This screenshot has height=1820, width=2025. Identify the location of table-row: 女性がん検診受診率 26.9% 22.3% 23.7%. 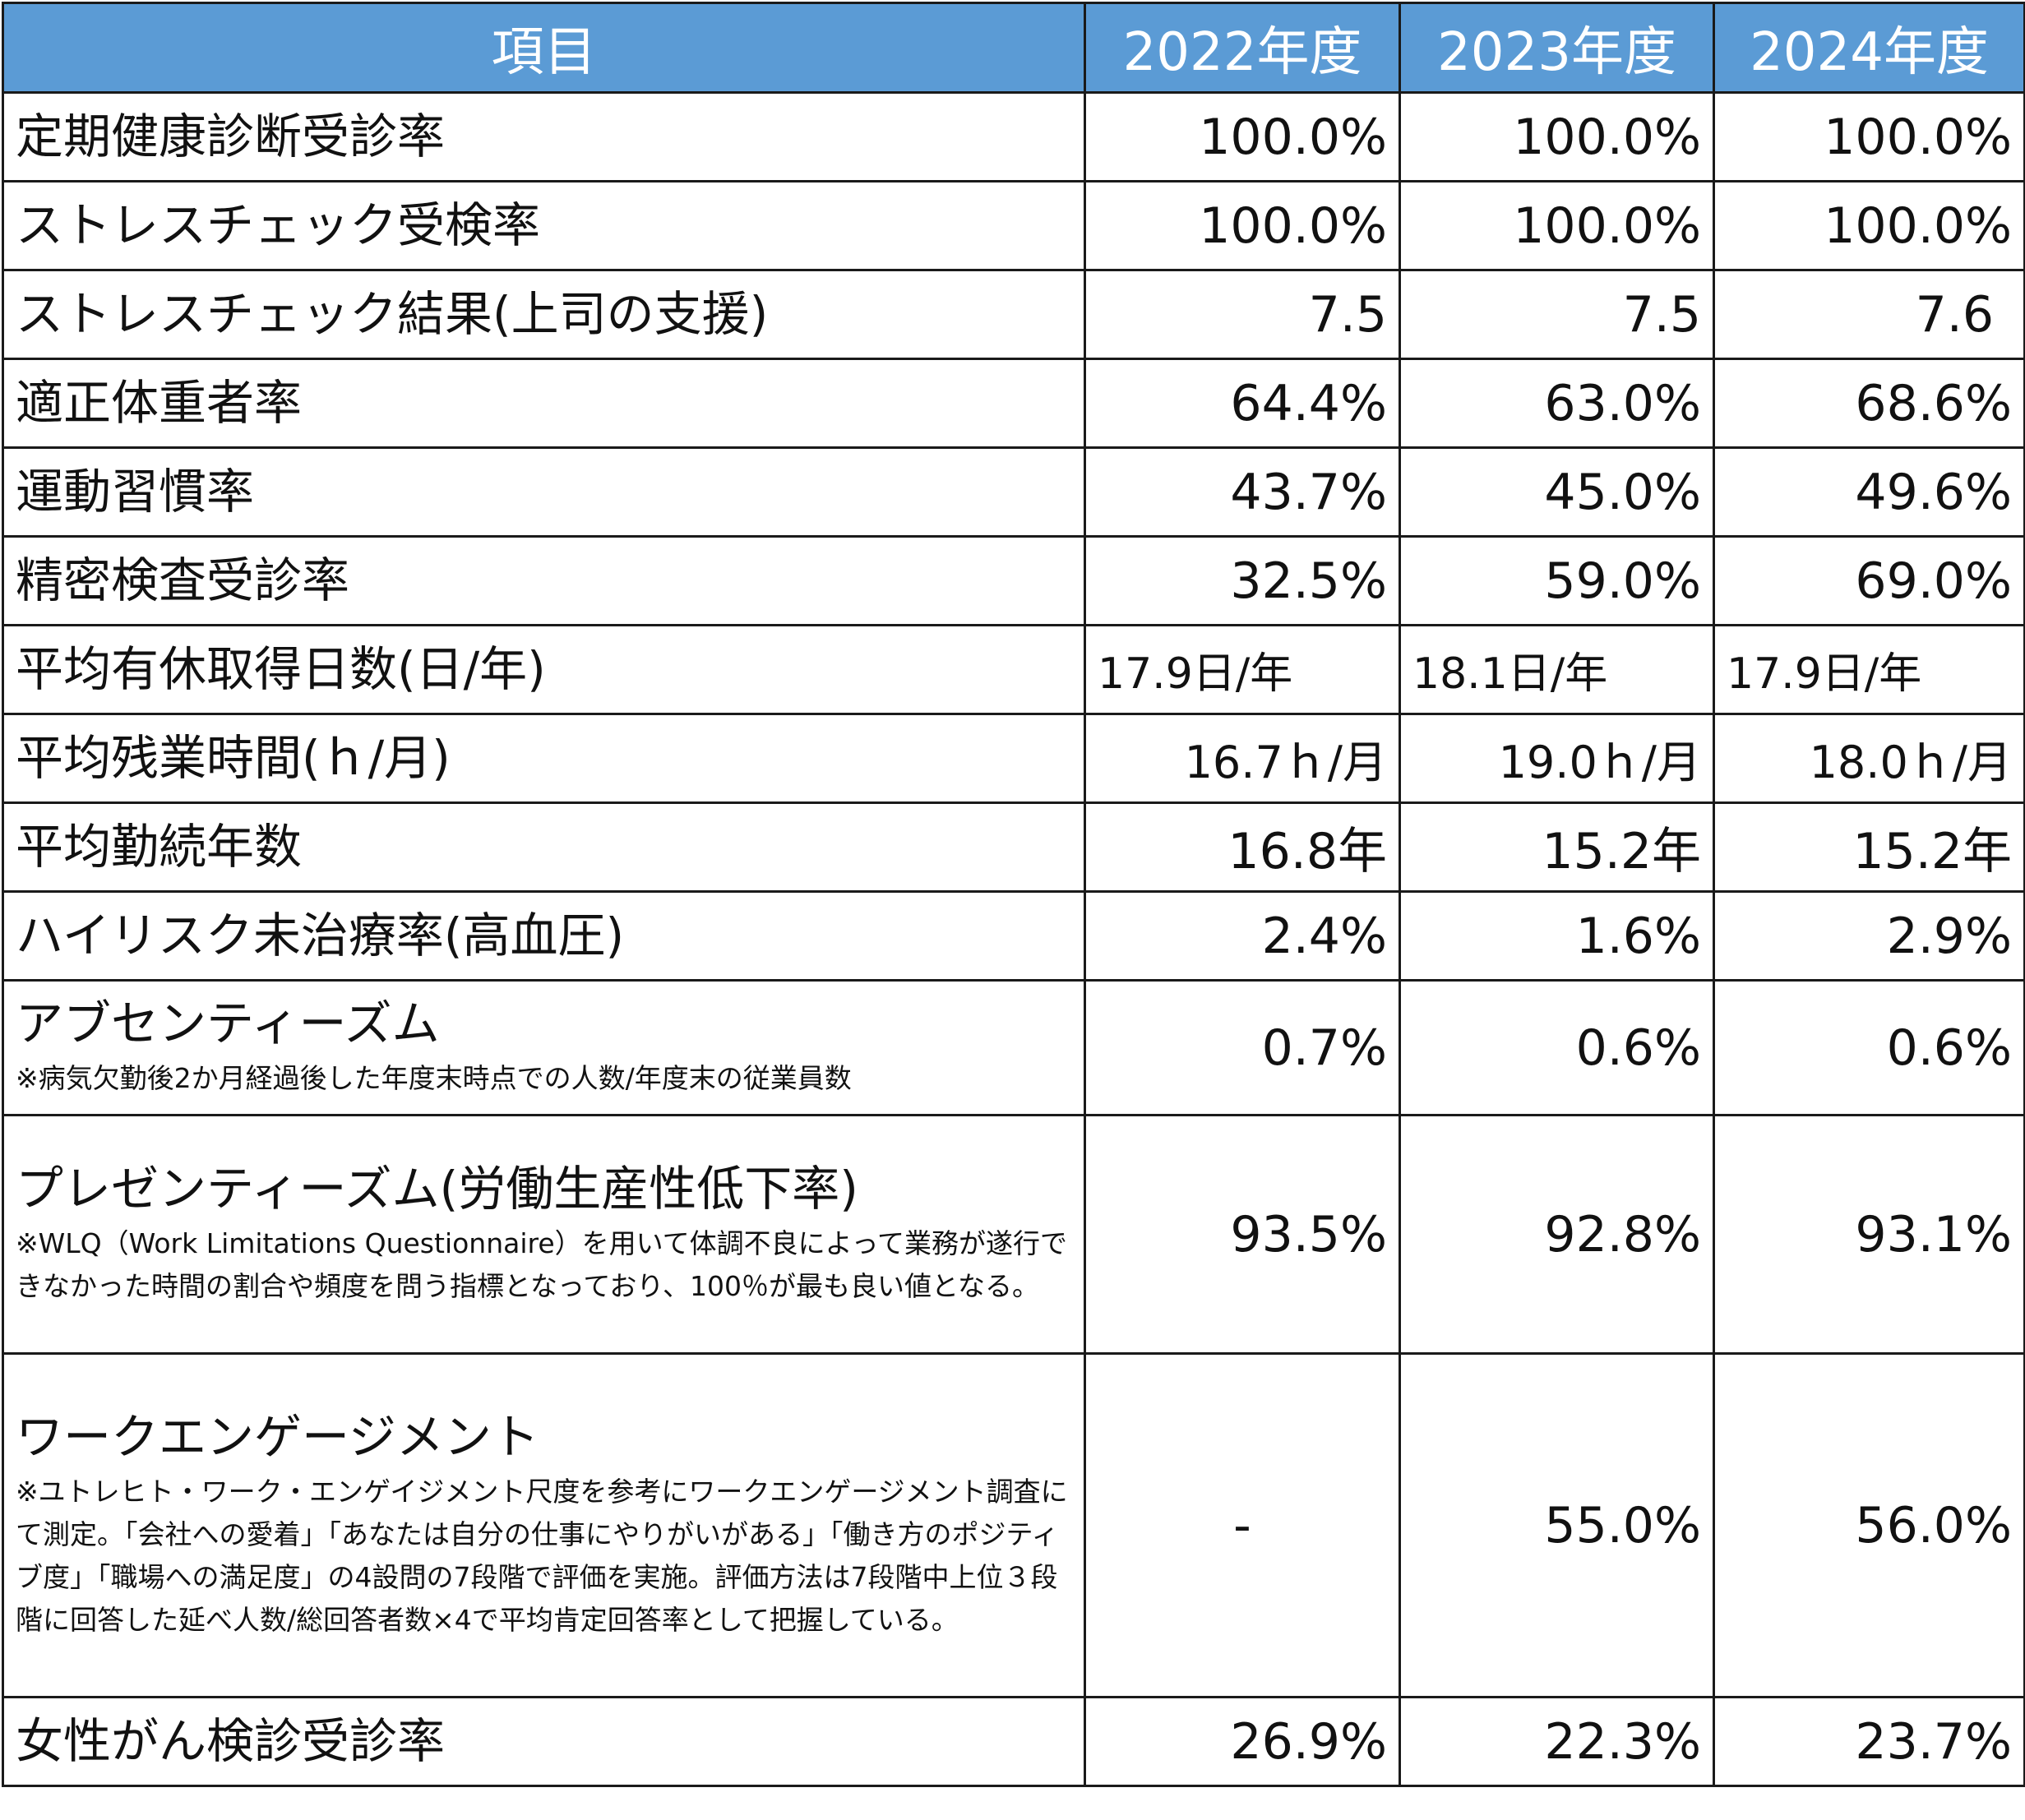
(1013, 1741).